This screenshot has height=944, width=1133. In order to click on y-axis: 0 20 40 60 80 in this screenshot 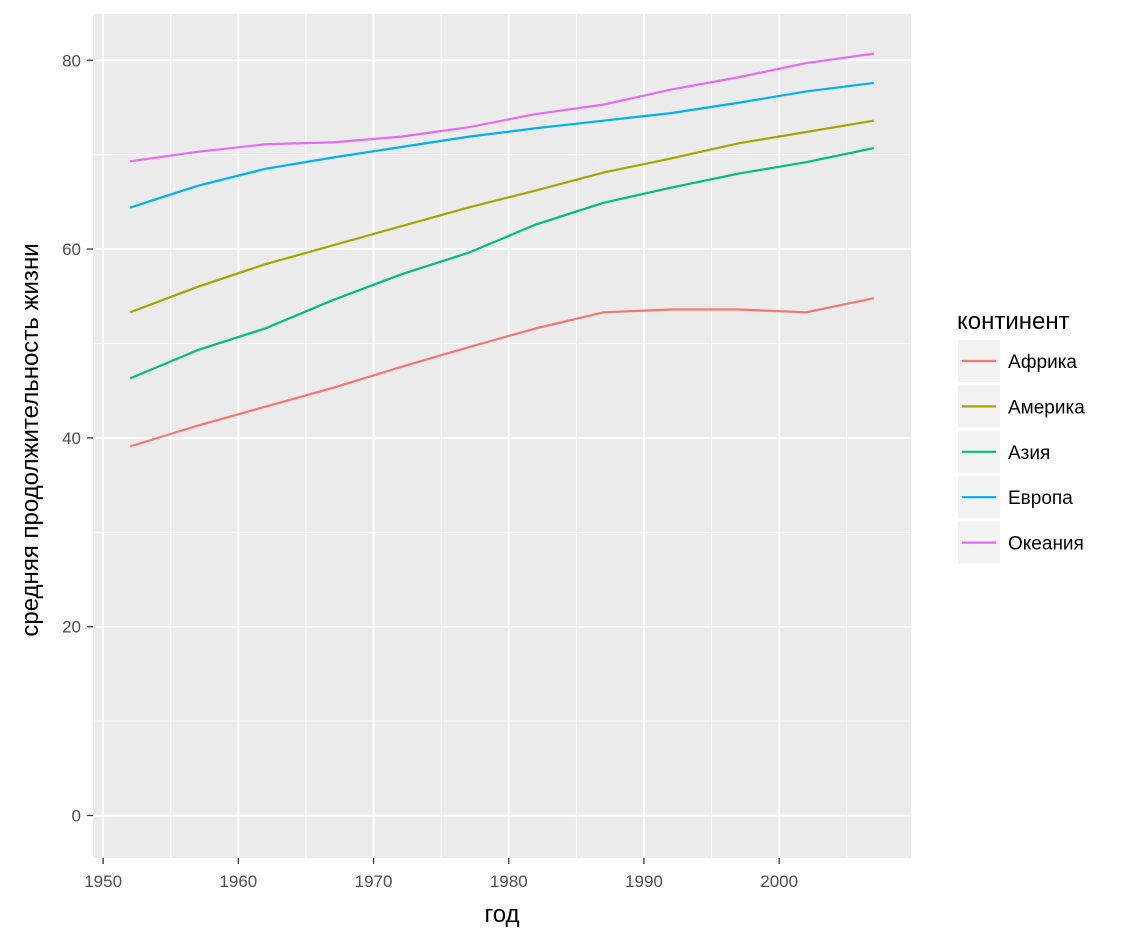, I will do `click(77, 438)`.